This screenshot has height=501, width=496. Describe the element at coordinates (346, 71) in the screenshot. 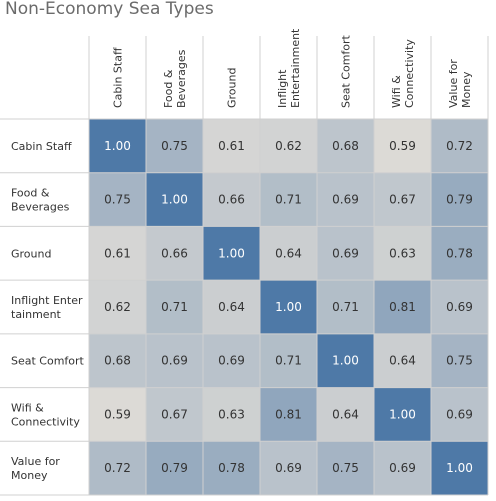

I see `column-label: Seat Comfort` at that location.